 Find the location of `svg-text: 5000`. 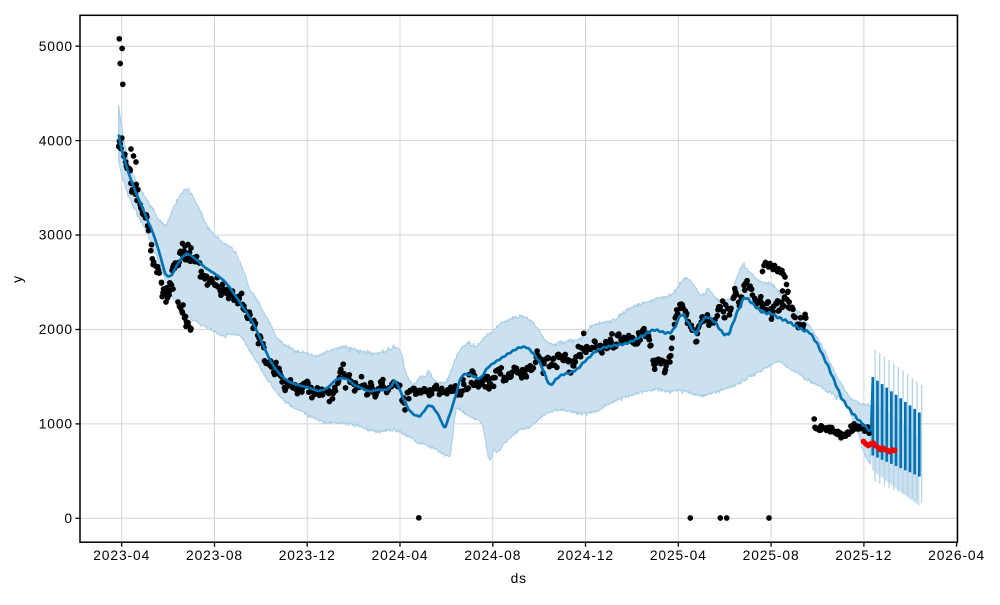

svg-text: 5000 is located at coordinates (56, 46).